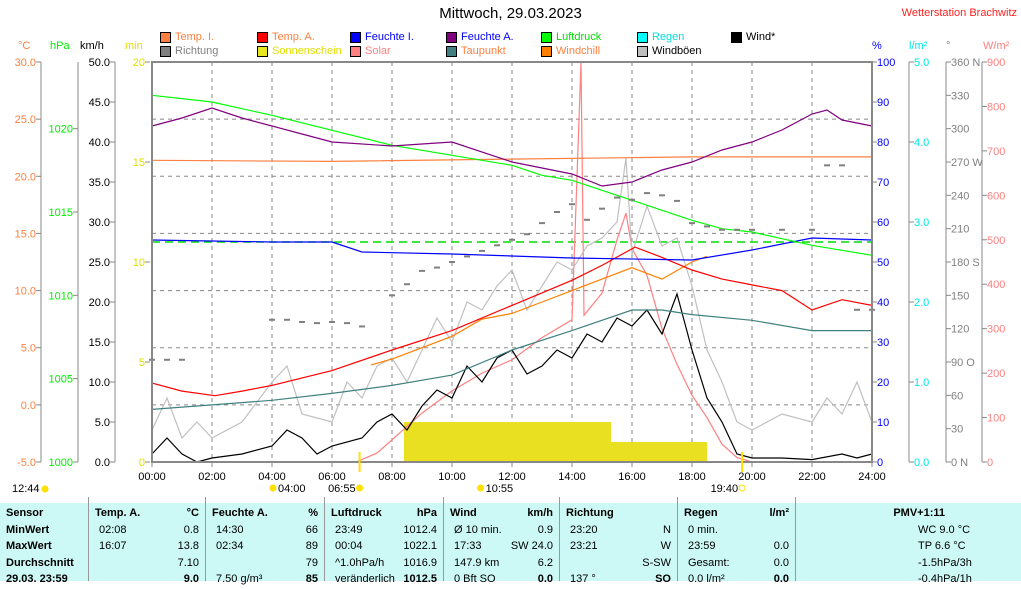 The width and height of the screenshot is (1021, 589). What do you see at coordinates (883, 423) in the screenshot?
I see `axis-tick-label-humidity: 10` at bounding box center [883, 423].